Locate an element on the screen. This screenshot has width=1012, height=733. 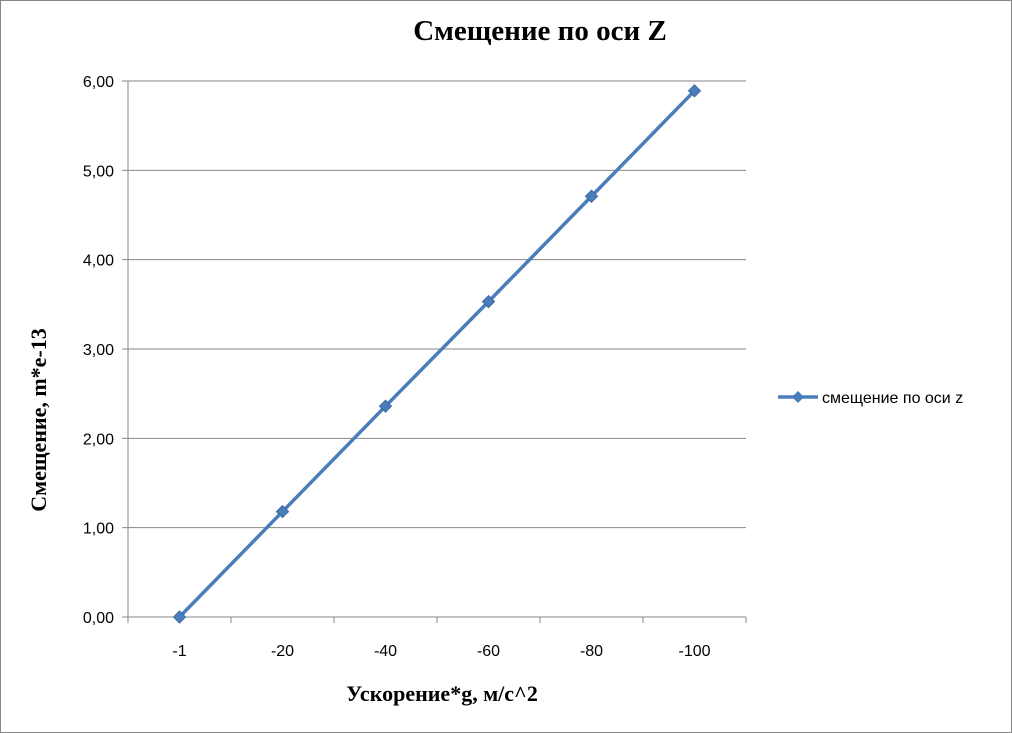
x-tick-label: -1 is located at coordinates (179, 651).